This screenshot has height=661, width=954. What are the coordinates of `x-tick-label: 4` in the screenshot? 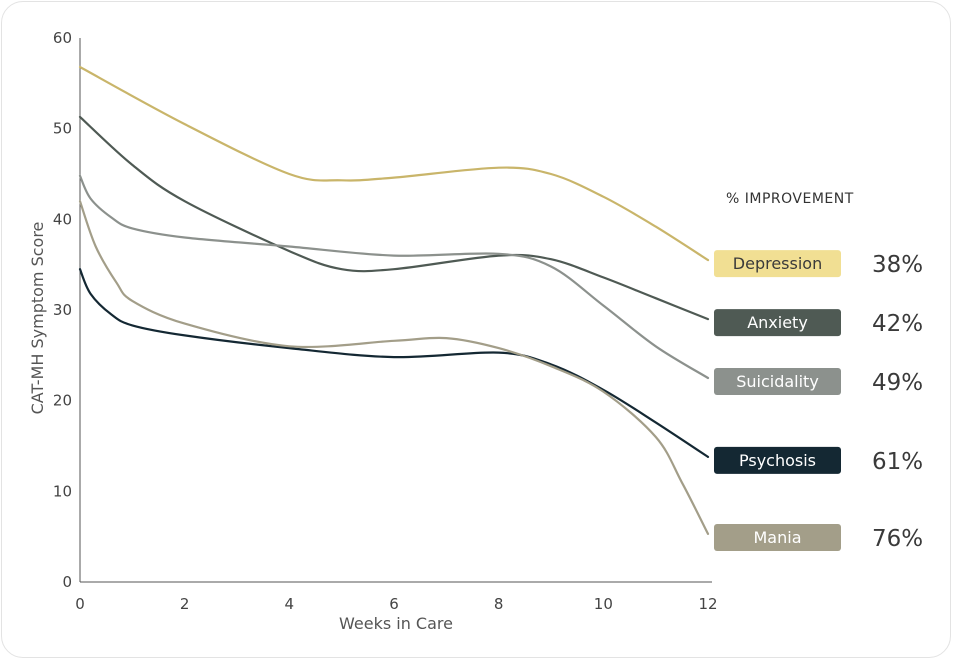 It's located at (290, 604).